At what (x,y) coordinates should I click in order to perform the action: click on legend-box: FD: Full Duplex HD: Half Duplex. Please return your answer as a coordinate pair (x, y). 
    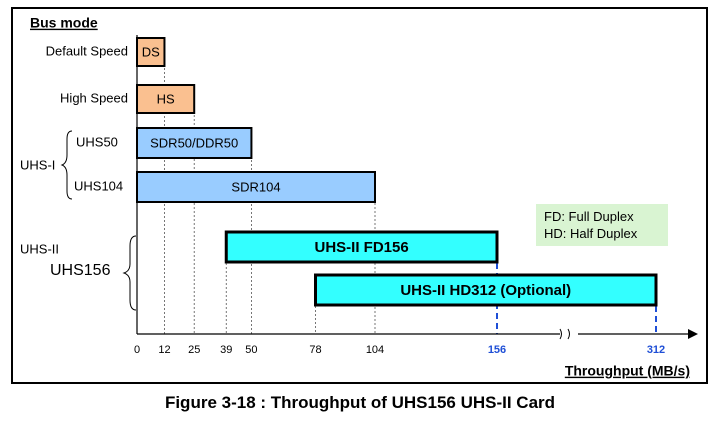
    Looking at the image, I should click on (602, 225).